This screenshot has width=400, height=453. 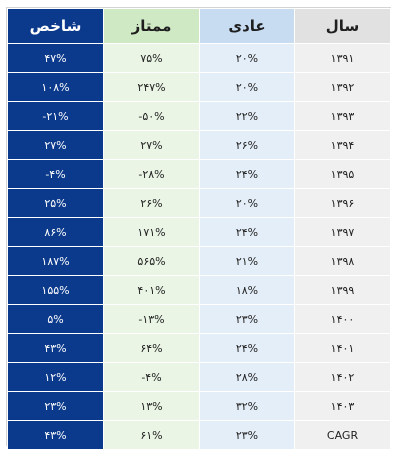 I want to click on table-row: ۱۸۷% ۵۶۵% ۲۱% ۱۳۹۸, so click(x=199, y=261).